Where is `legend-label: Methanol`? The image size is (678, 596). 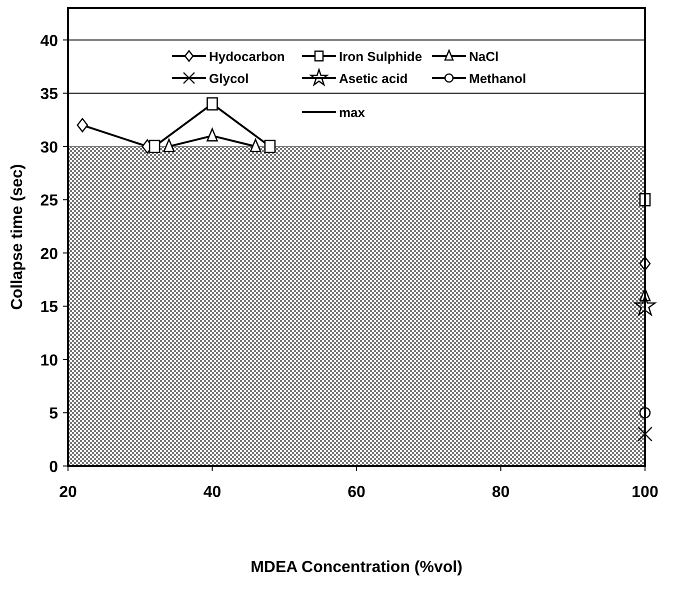 legend-label: Methanol is located at coordinates (497, 78).